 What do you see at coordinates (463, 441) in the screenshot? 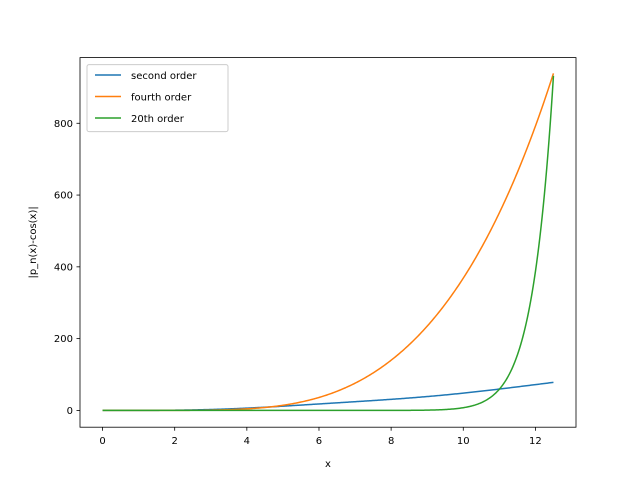
I see `x-tick-label: 10` at bounding box center [463, 441].